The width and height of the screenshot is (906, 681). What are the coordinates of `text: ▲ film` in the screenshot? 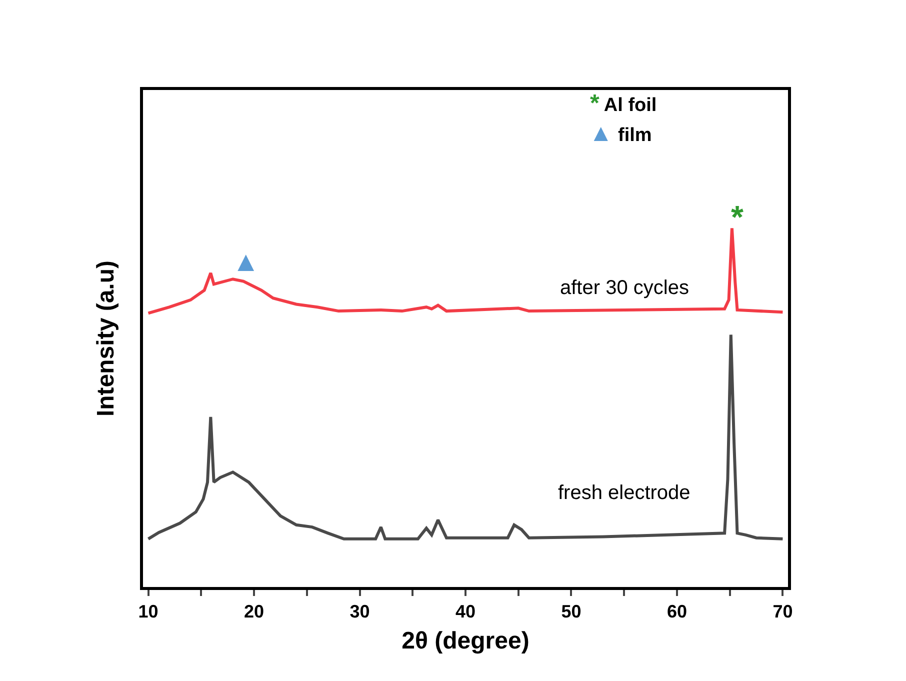 It's located at (620, 133).